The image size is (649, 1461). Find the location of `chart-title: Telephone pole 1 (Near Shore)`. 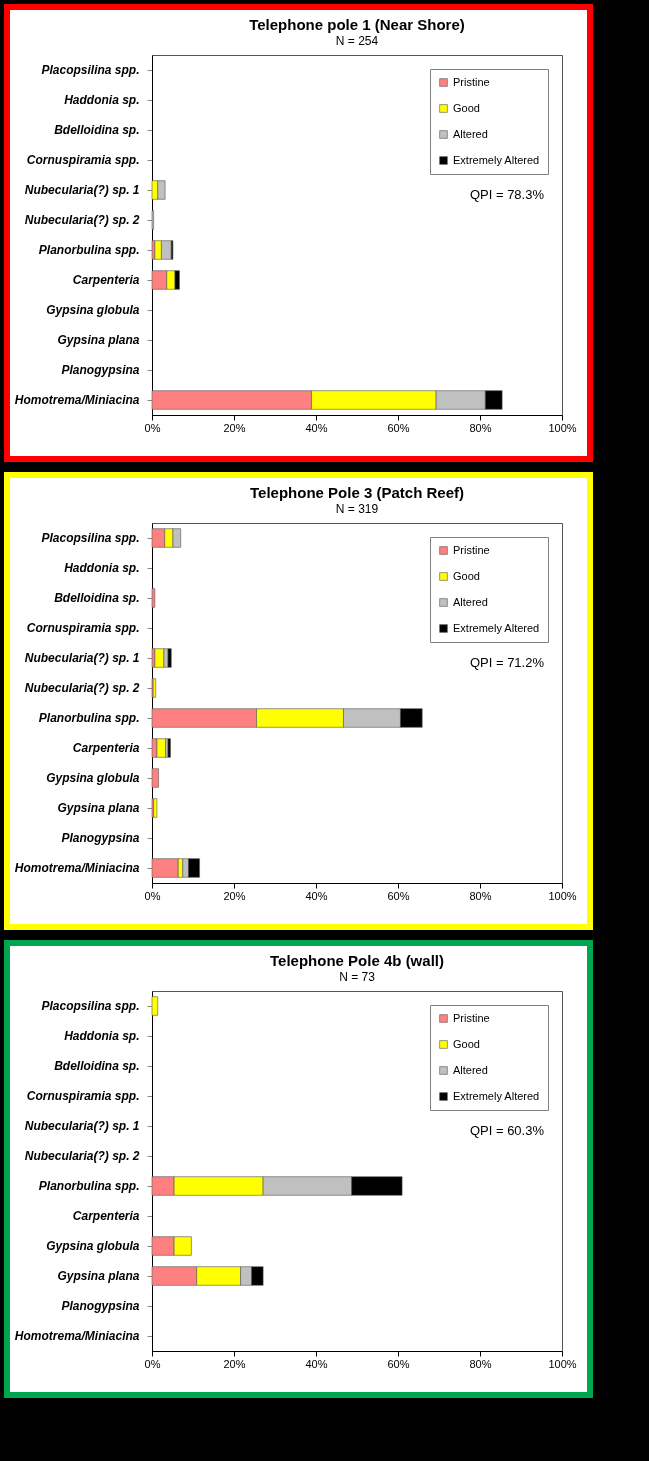

chart-title: Telephone pole 1 (Near Shore) is located at coordinates (357, 24).